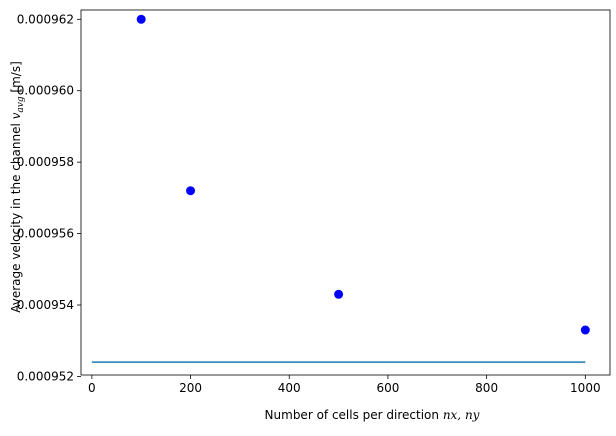  I want to click on y-tick-label: 0.000954, so click(45, 305).